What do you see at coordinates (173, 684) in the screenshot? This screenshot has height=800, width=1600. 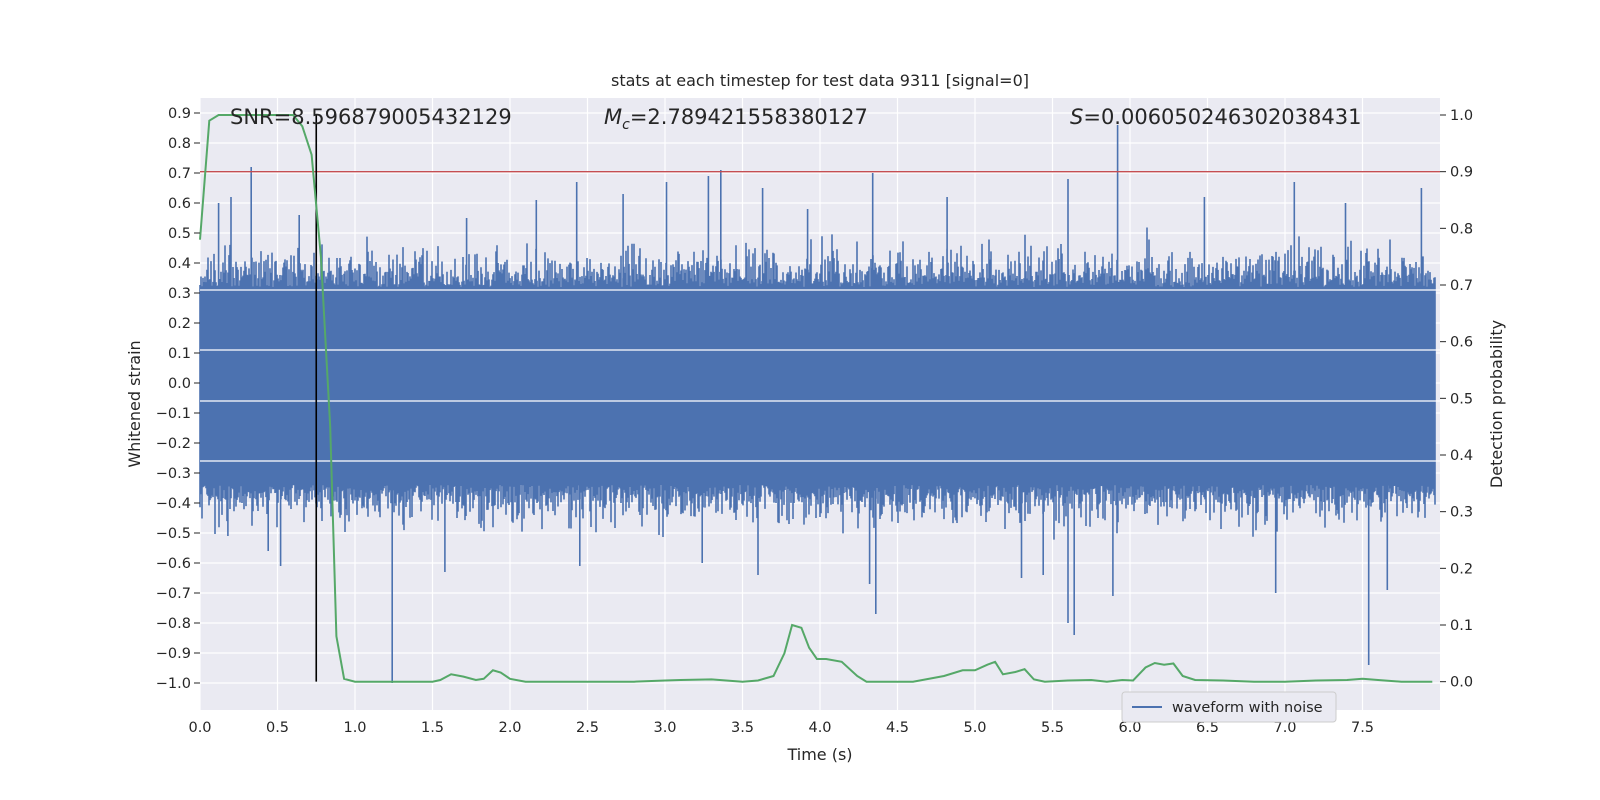 I see `y-tick-label: −1.0` at bounding box center [173, 684].